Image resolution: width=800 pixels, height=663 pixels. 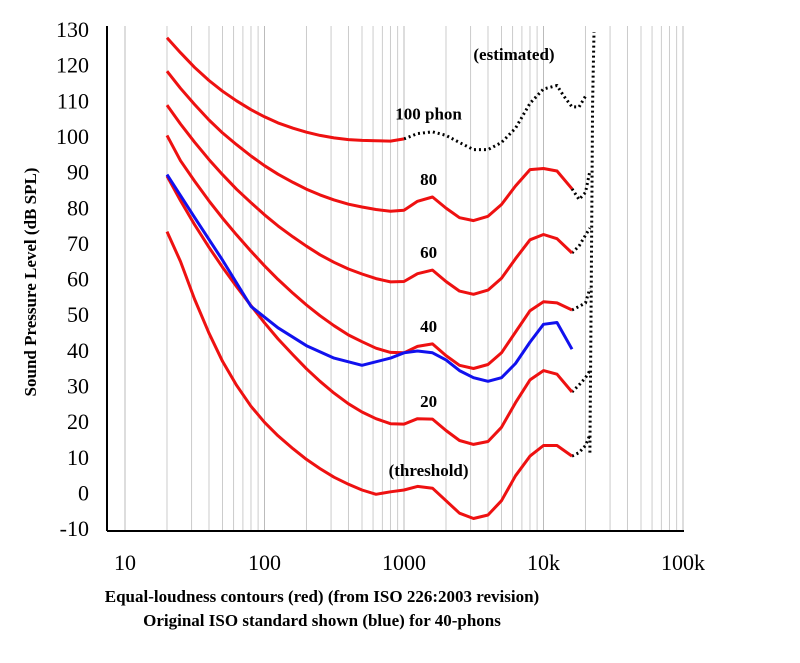 I want to click on contour-label: 80, so click(x=428, y=179).